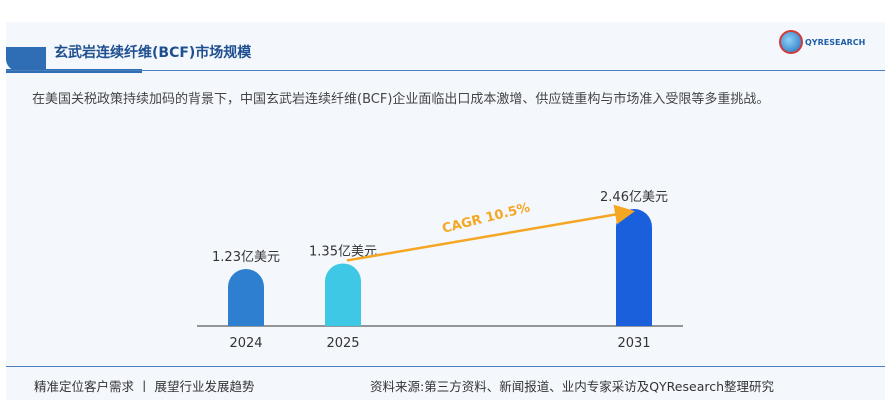 The image size is (891, 410). I want to click on footer-slogan: 精准定位客户需求 丨 展望行业发展趋势, so click(144, 386).